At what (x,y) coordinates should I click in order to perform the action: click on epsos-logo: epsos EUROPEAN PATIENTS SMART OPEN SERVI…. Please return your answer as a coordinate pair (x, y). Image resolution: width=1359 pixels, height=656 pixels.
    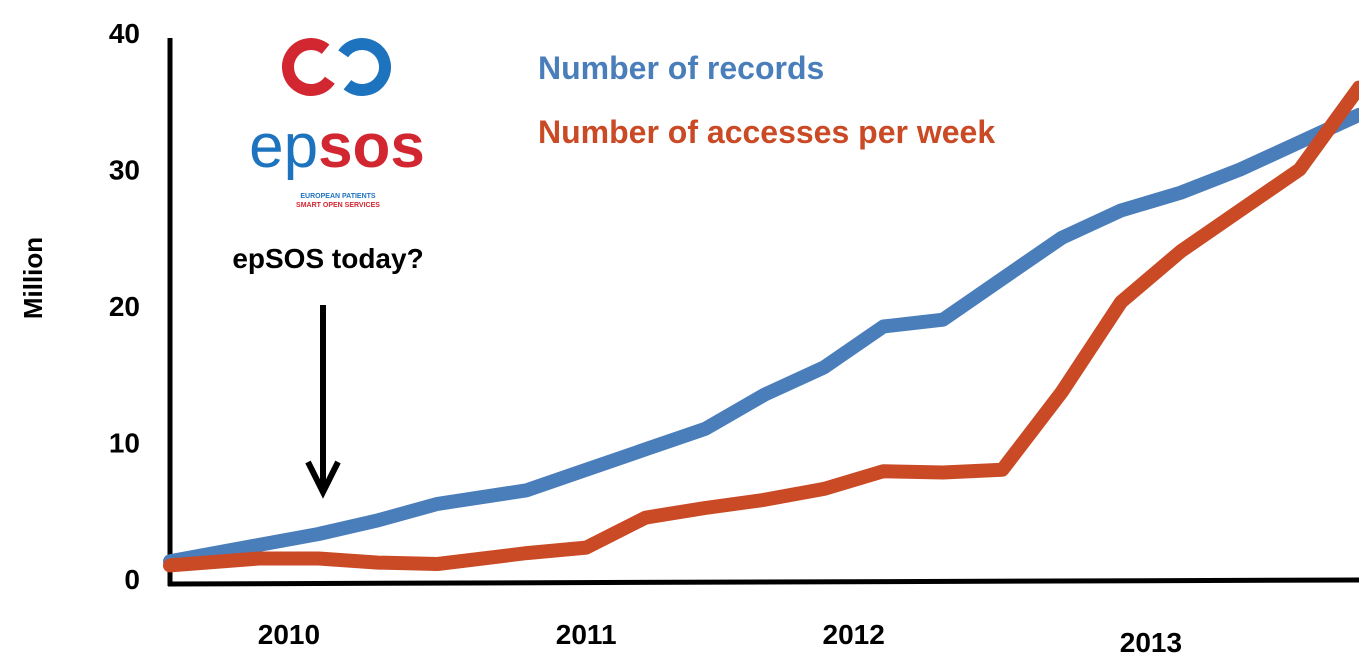
    Looking at the image, I should click on (337, 123).